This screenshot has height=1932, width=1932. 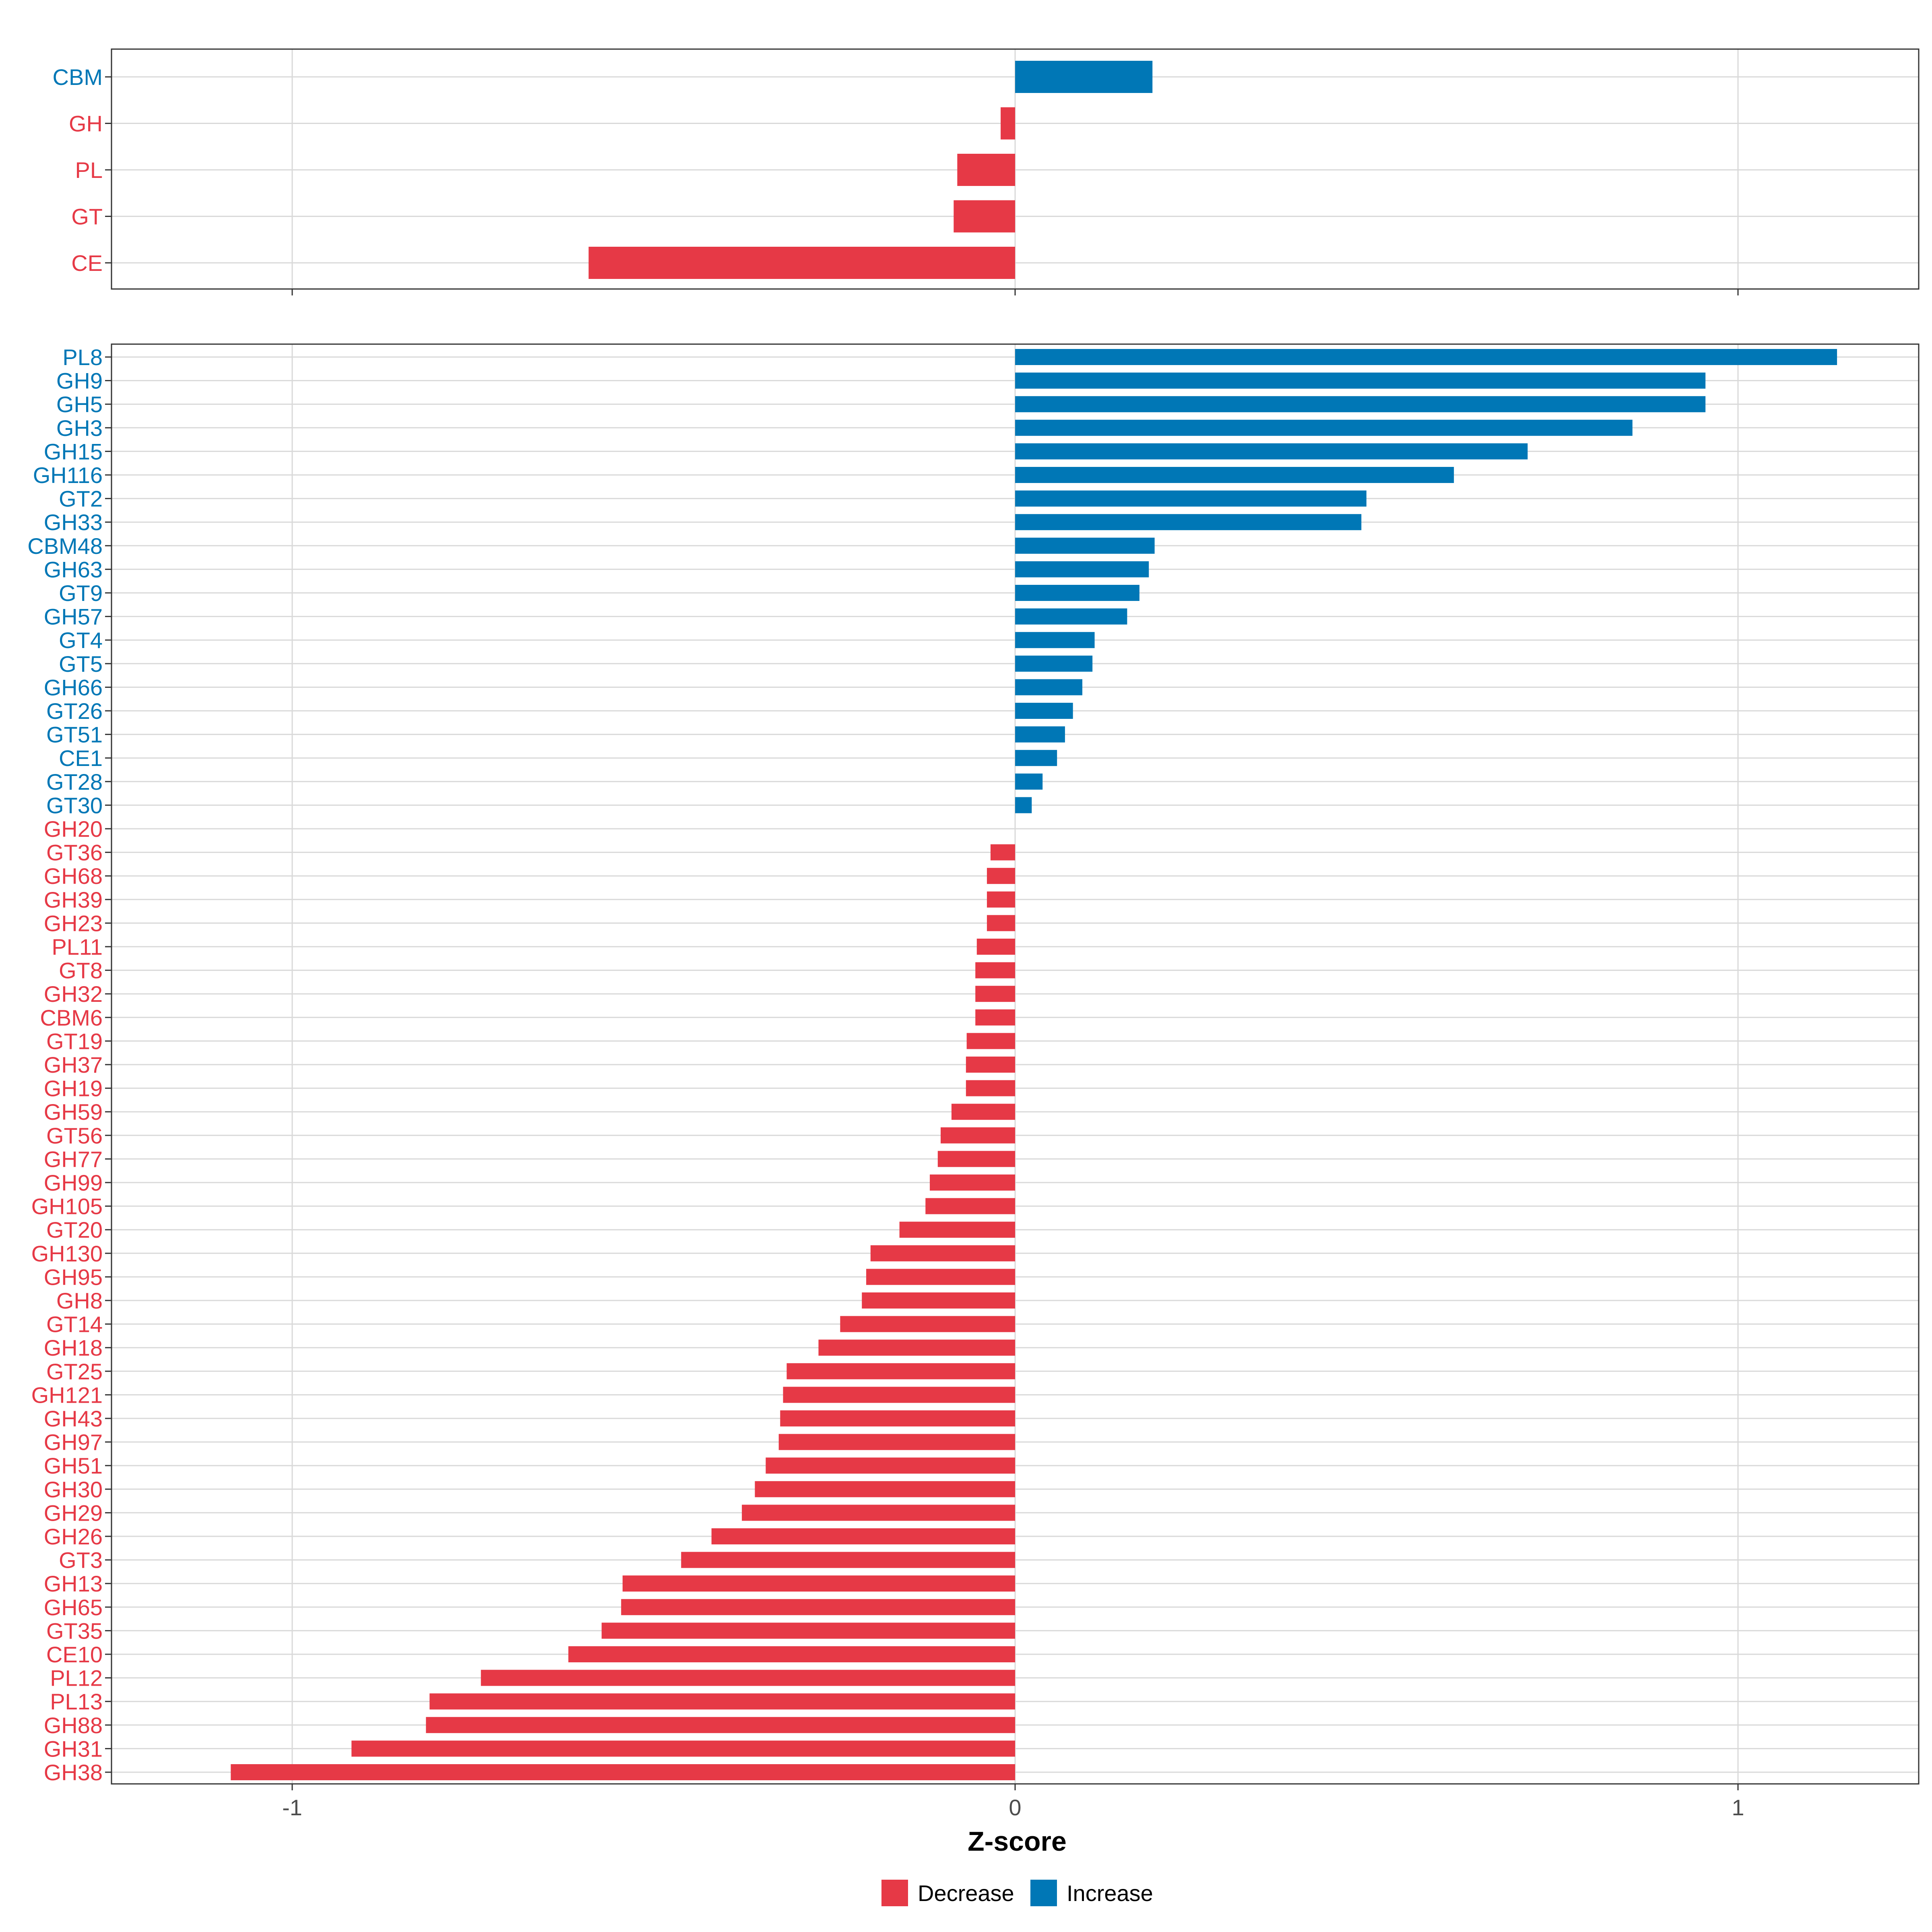 What do you see at coordinates (1082, 569) in the screenshot?
I see `bar-gh63` at bounding box center [1082, 569].